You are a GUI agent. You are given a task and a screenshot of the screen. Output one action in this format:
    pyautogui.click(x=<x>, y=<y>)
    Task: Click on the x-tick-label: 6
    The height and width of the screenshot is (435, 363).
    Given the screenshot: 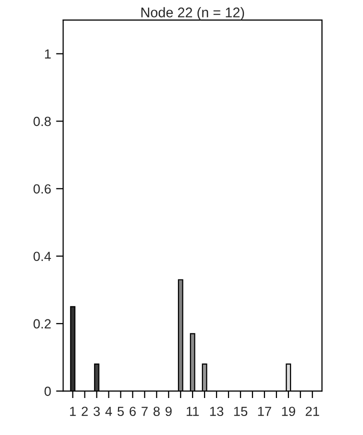 What is the action you would take?
    pyautogui.click(x=133, y=411)
    